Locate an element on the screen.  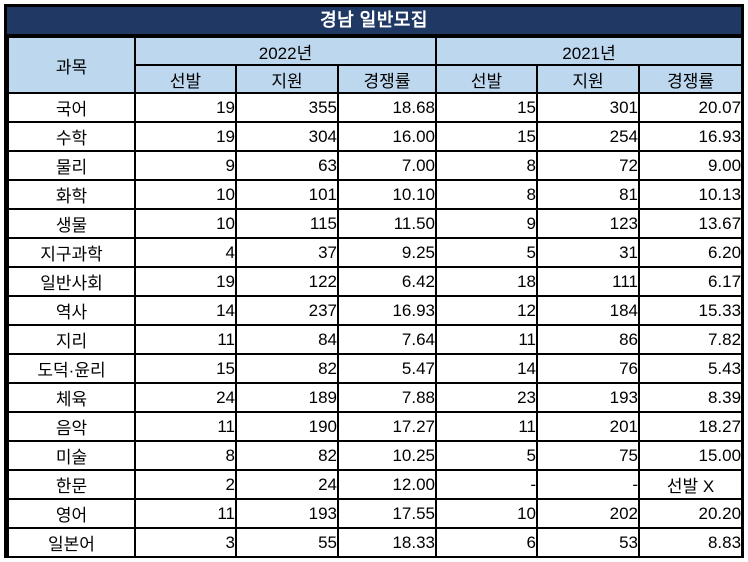
cell-2022-applicants: 63 is located at coordinates (287, 165).